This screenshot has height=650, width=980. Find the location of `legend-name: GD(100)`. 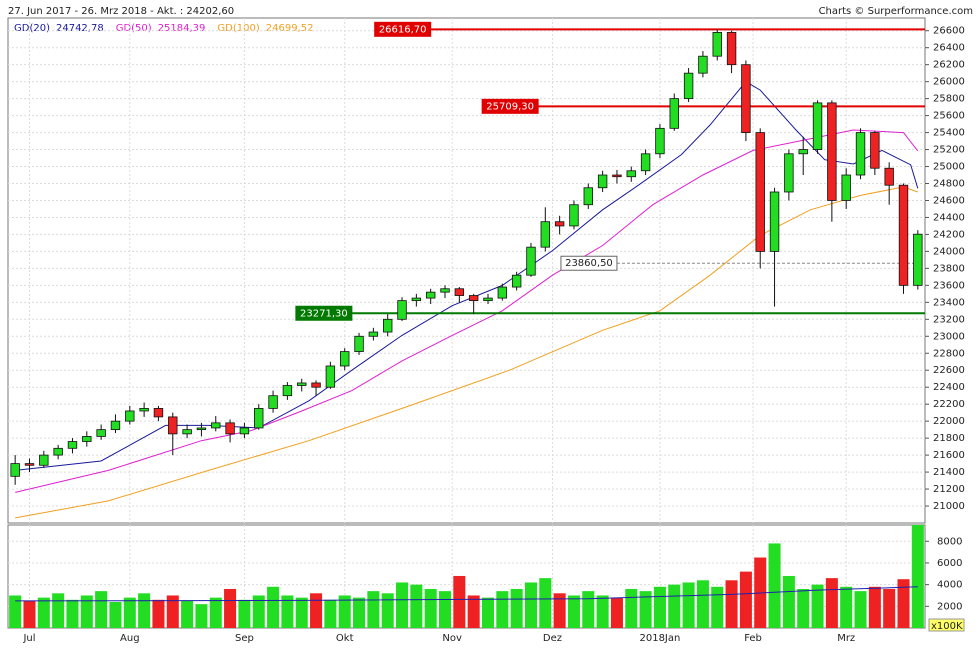

legend-name: GD(100) is located at coordinates (238, 28).